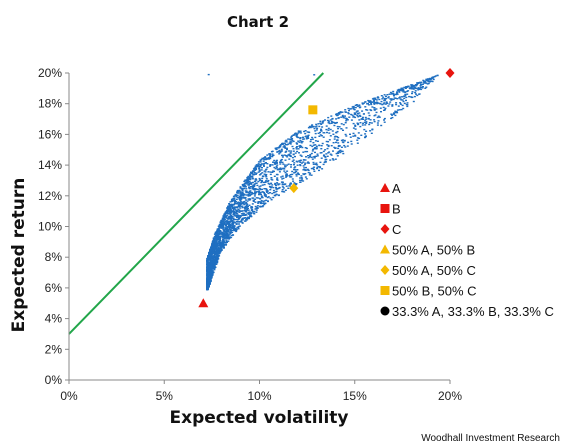 The height and width of the screenshot is (447, 576). Describe the element at coordinates (258, 22) in the screenshot. I see `chart-title: Chart 2` at that location.